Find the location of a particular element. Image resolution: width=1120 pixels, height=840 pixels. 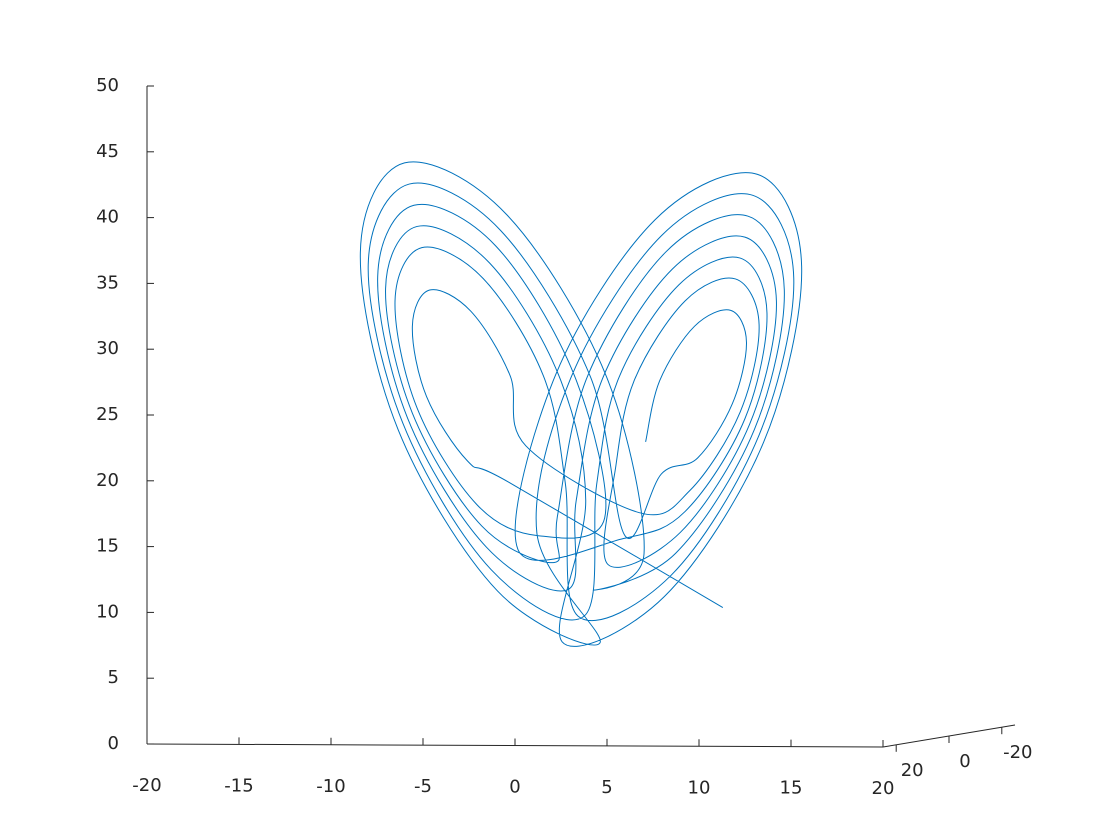

z-tick-label: 5 is located at coordinates (113, 677).